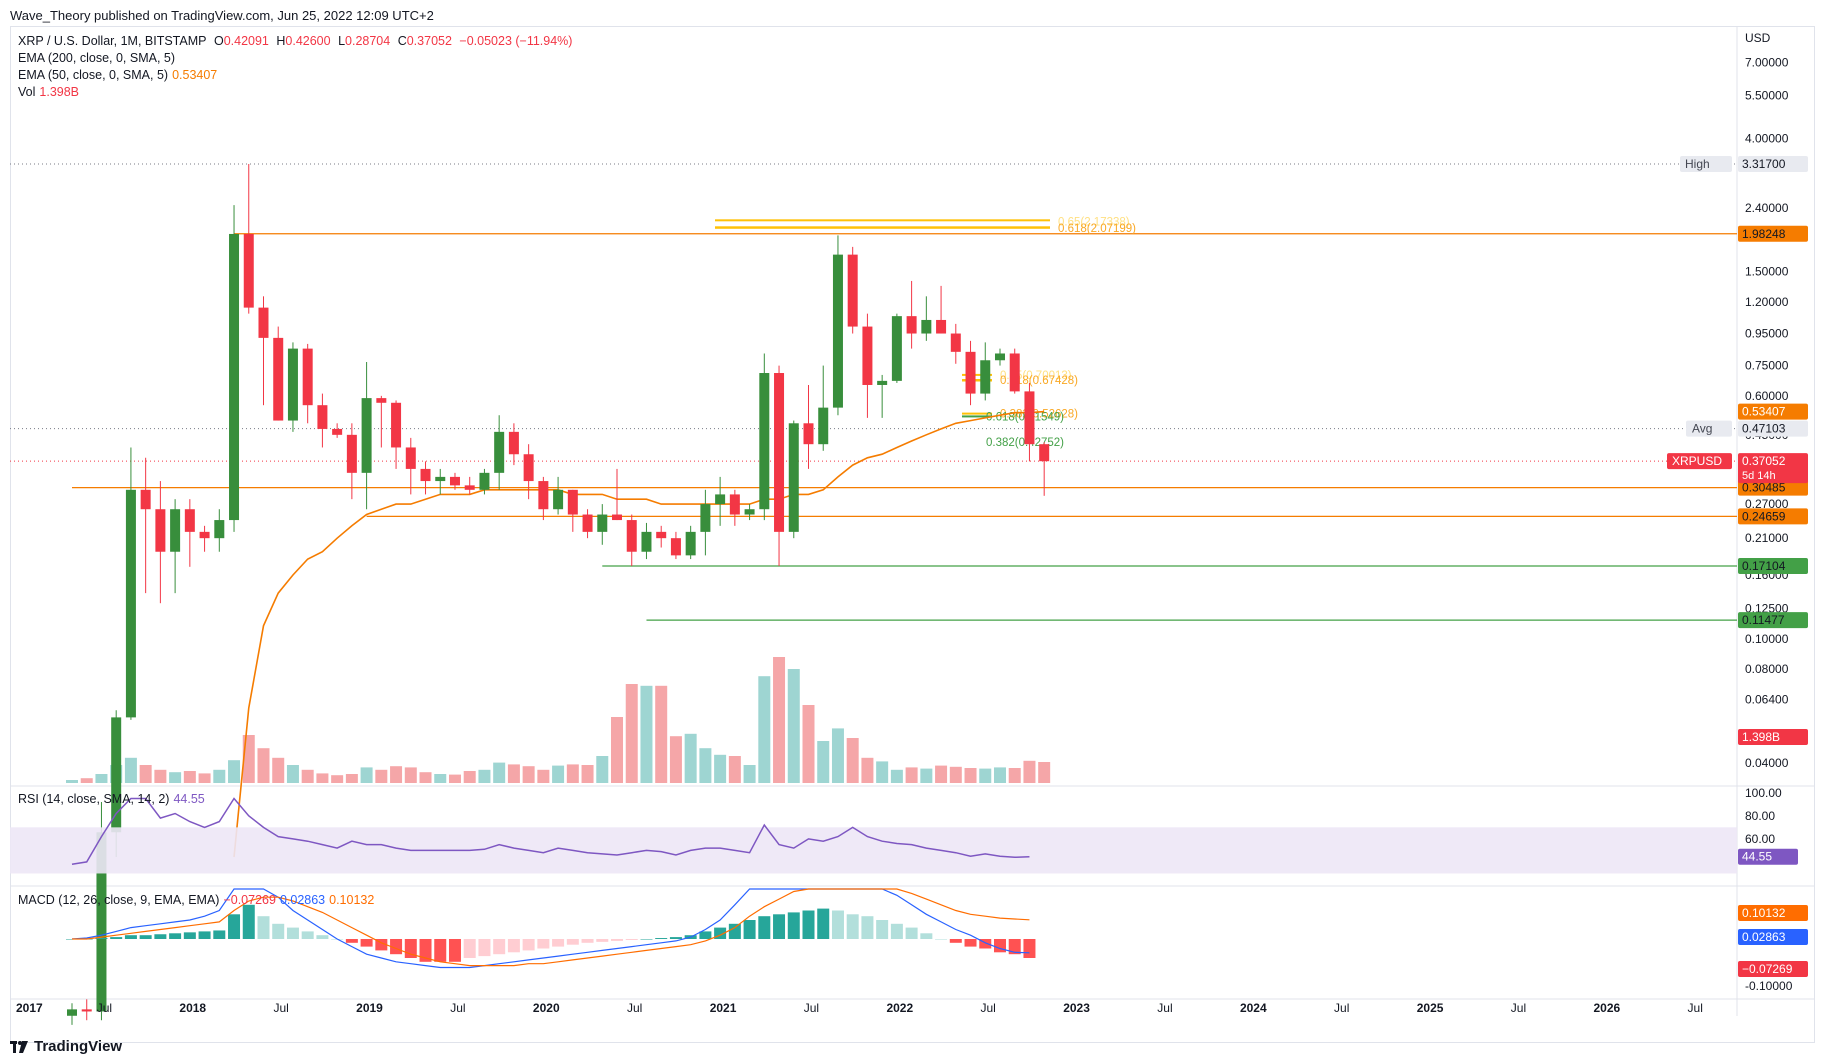 The width and height of the screenshot is (1825, 1063). I want to click on macd-signal-line, so click(551, 927).